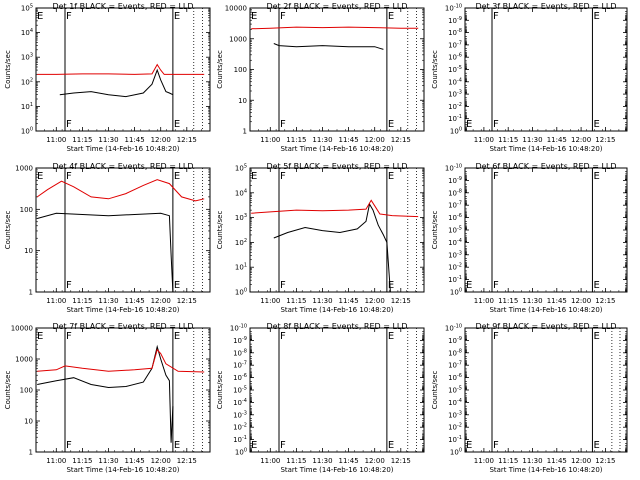  What do you see at coordinates (27, 32) in the screenshot?
I see `y-tick-label: 10⁴` at bounding box center [27, 32].